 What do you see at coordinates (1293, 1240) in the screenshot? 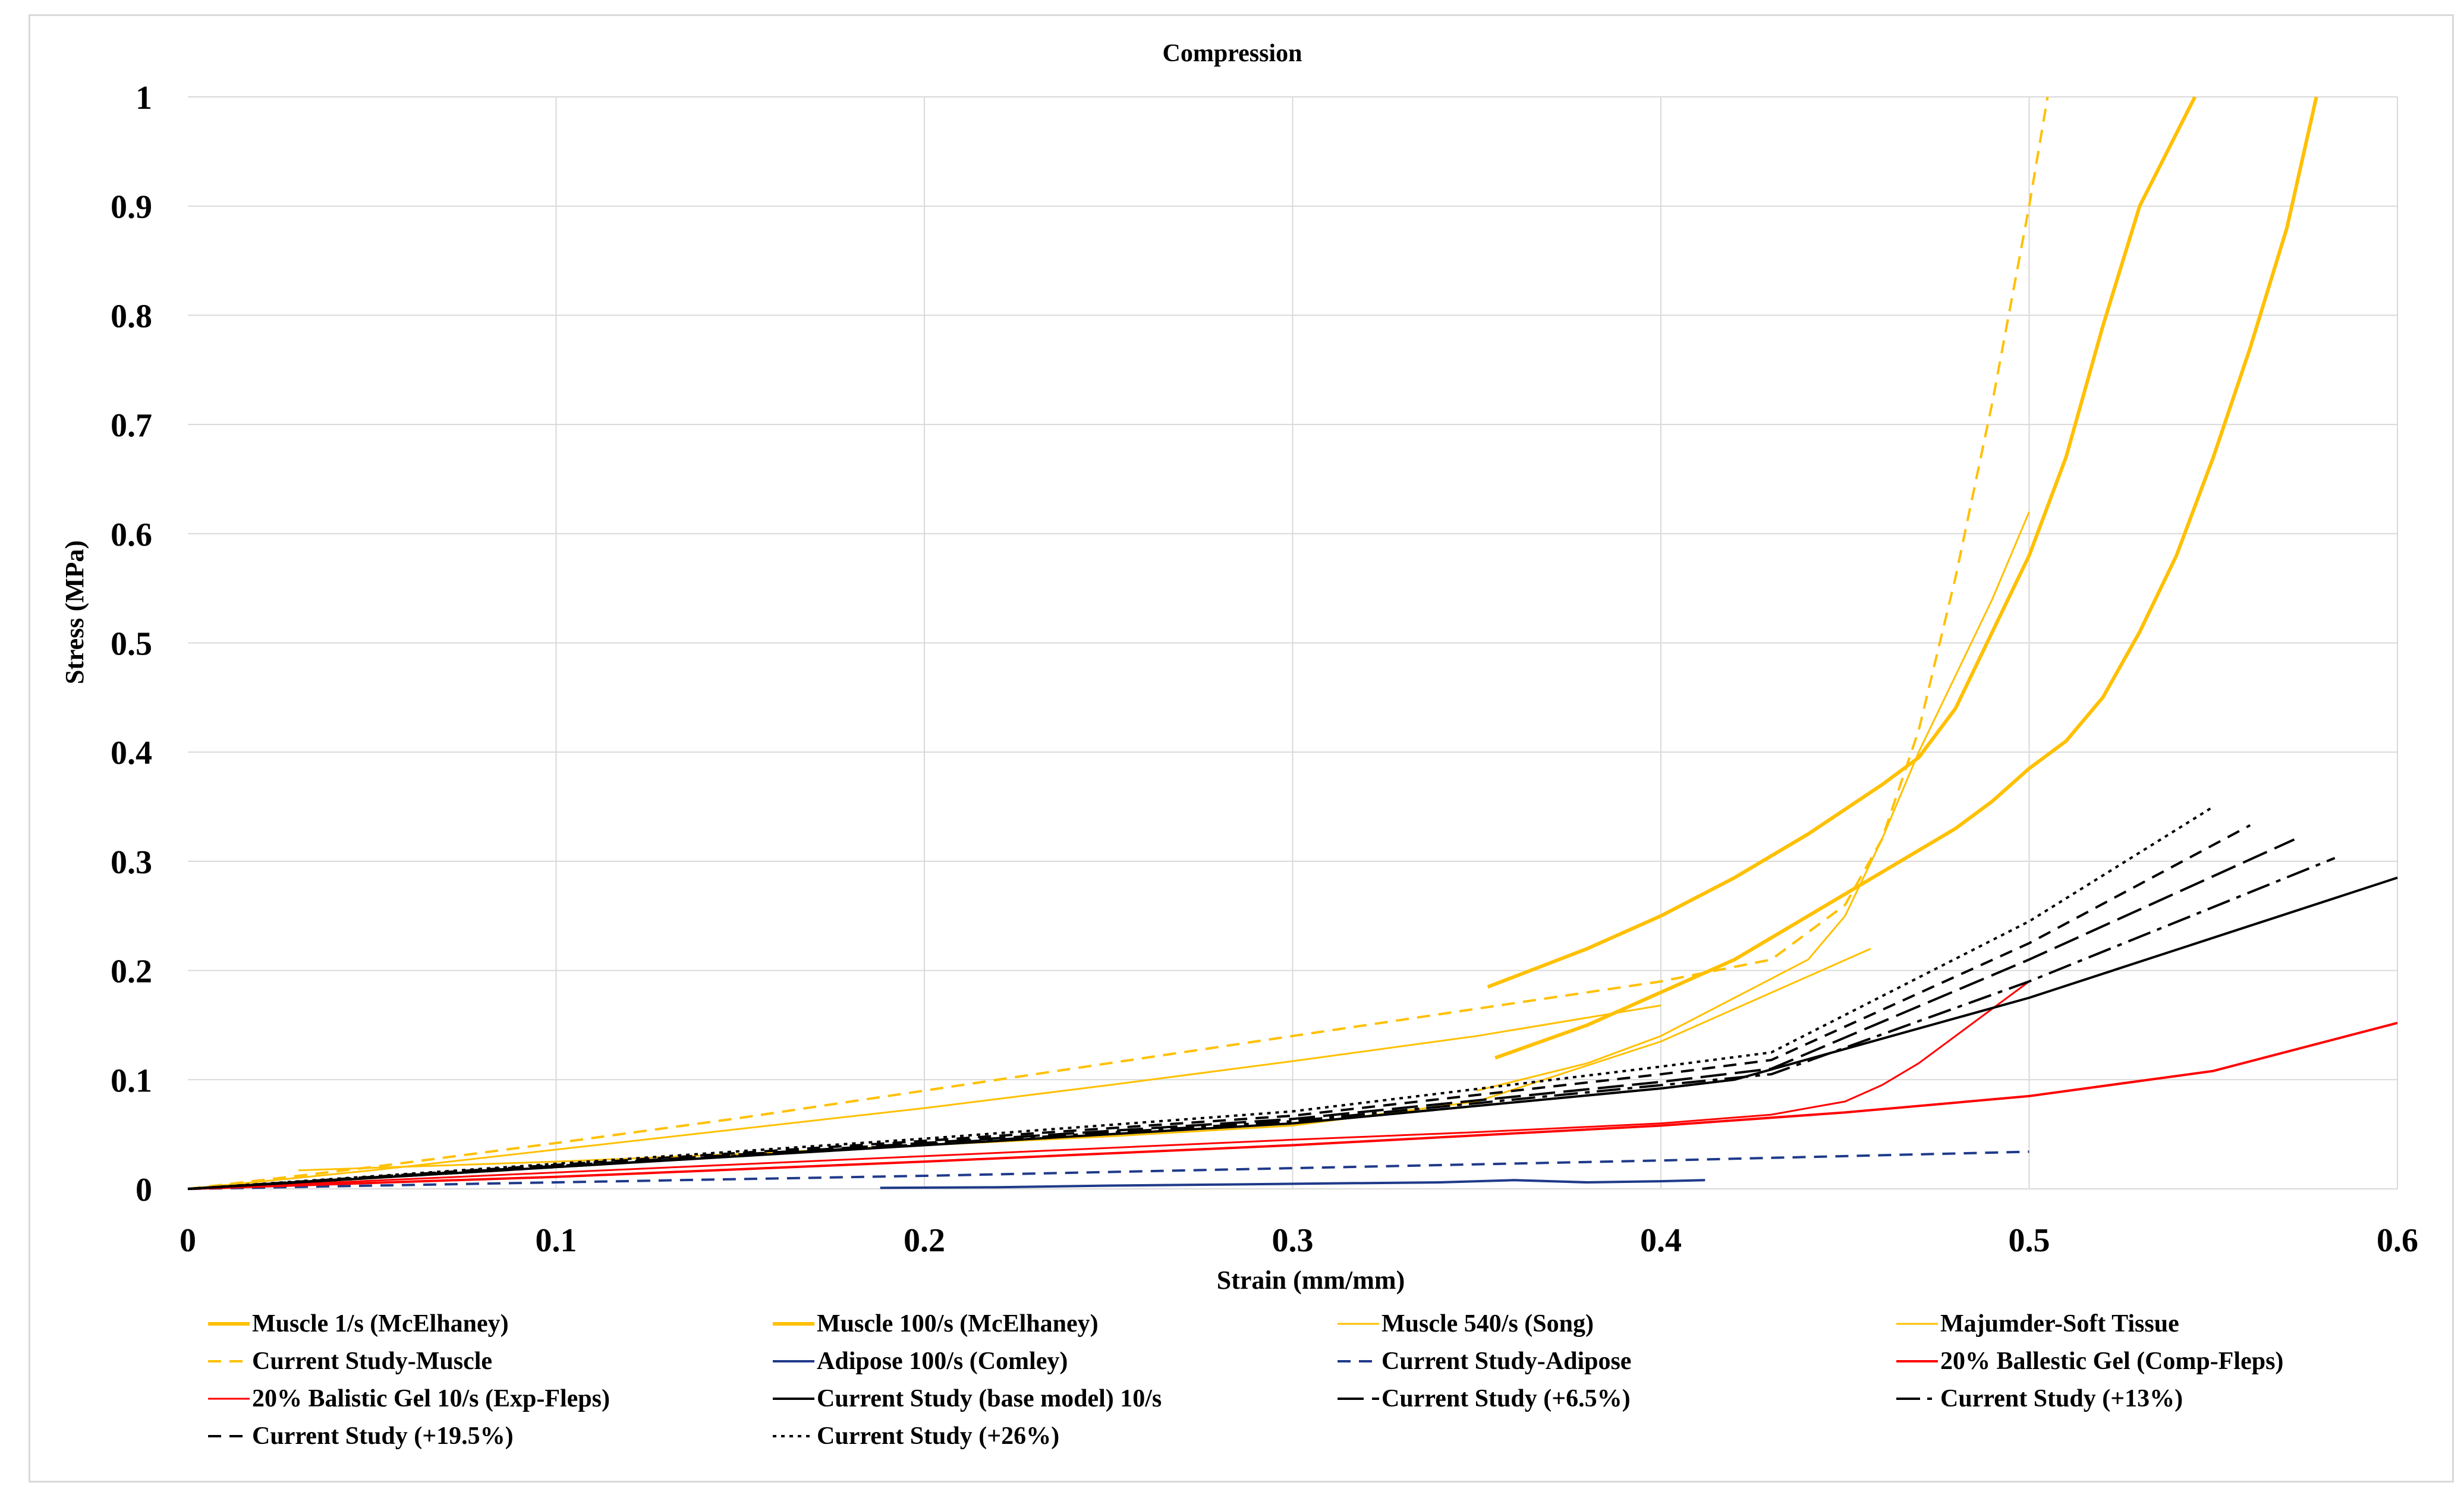
I see `x-tick-label: 0.3` at bounding box center [1293, 1240].